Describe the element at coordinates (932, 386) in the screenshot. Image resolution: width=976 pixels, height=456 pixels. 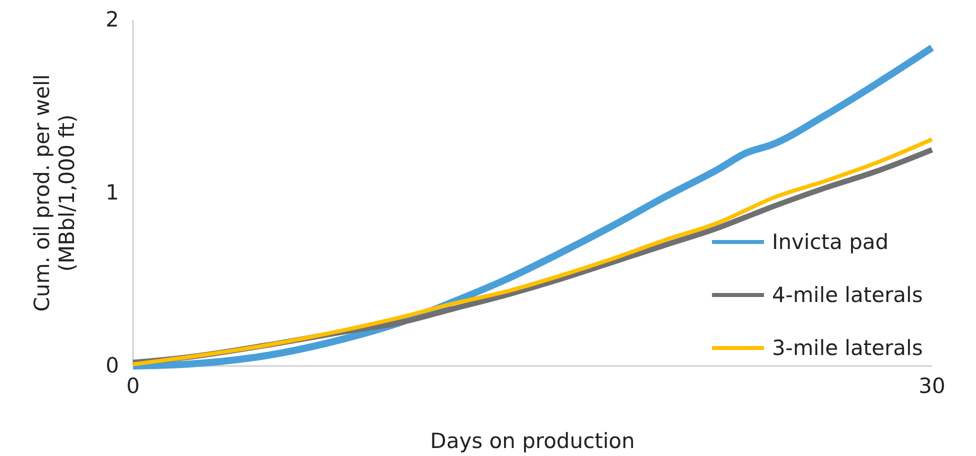
I see `x-tick-label: 30` at that location.